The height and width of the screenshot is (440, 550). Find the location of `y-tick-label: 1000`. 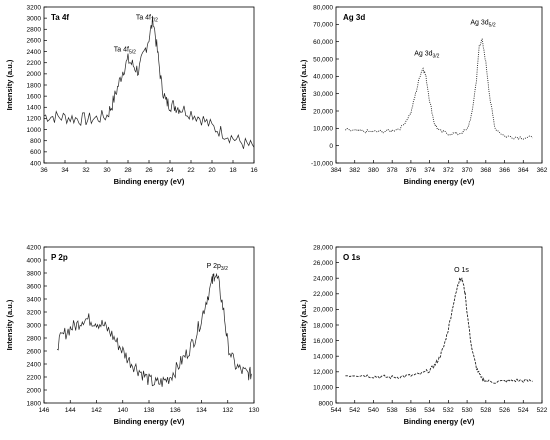

y-tick-label: 1000 is located at coordinates (34, 130).